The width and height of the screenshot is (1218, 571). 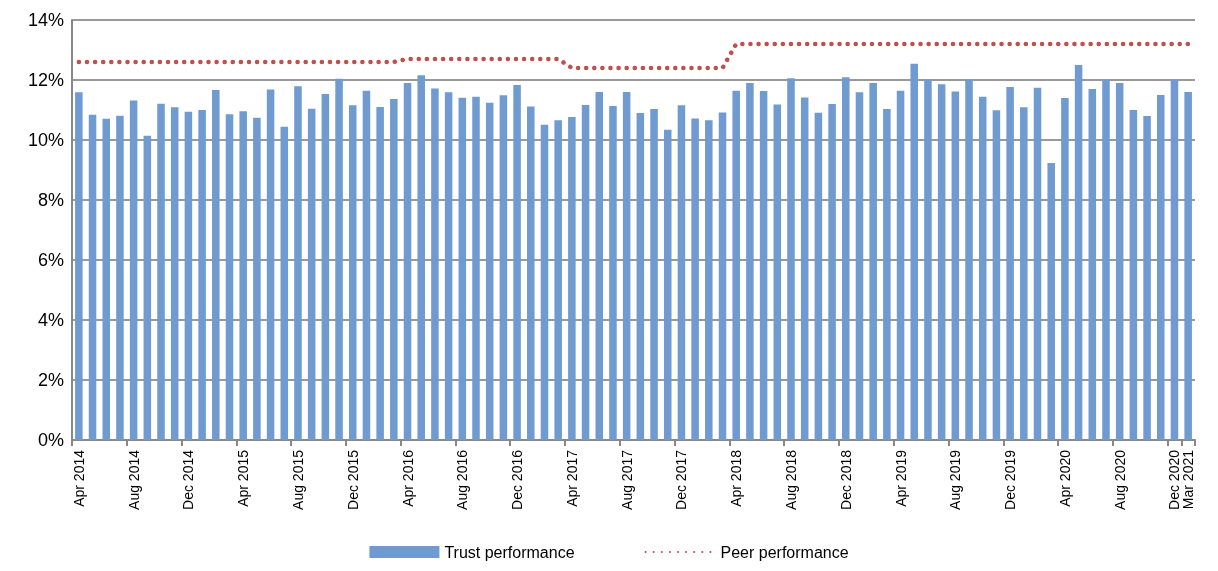 What do you see at coordinates (45, 140) in the screenshot?
I see `y-tick-label: 10%` at bounding box center [45, 140].